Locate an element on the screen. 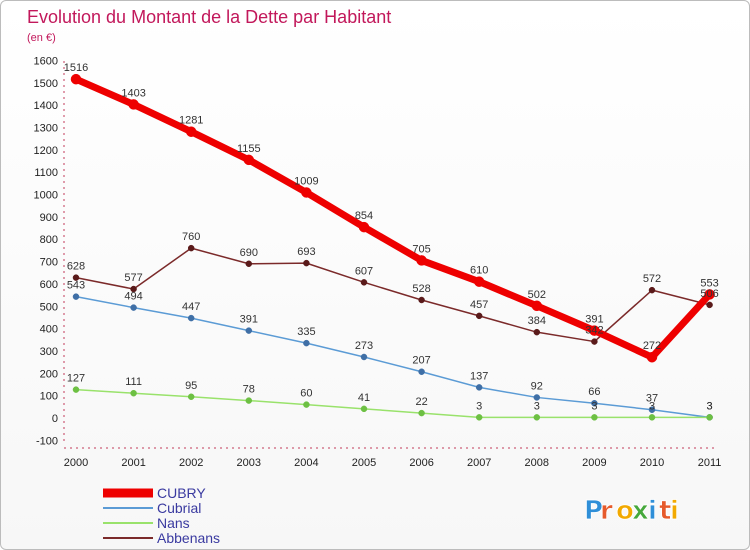  data-label-cubry: 272 is located at coordinates (652, 346).